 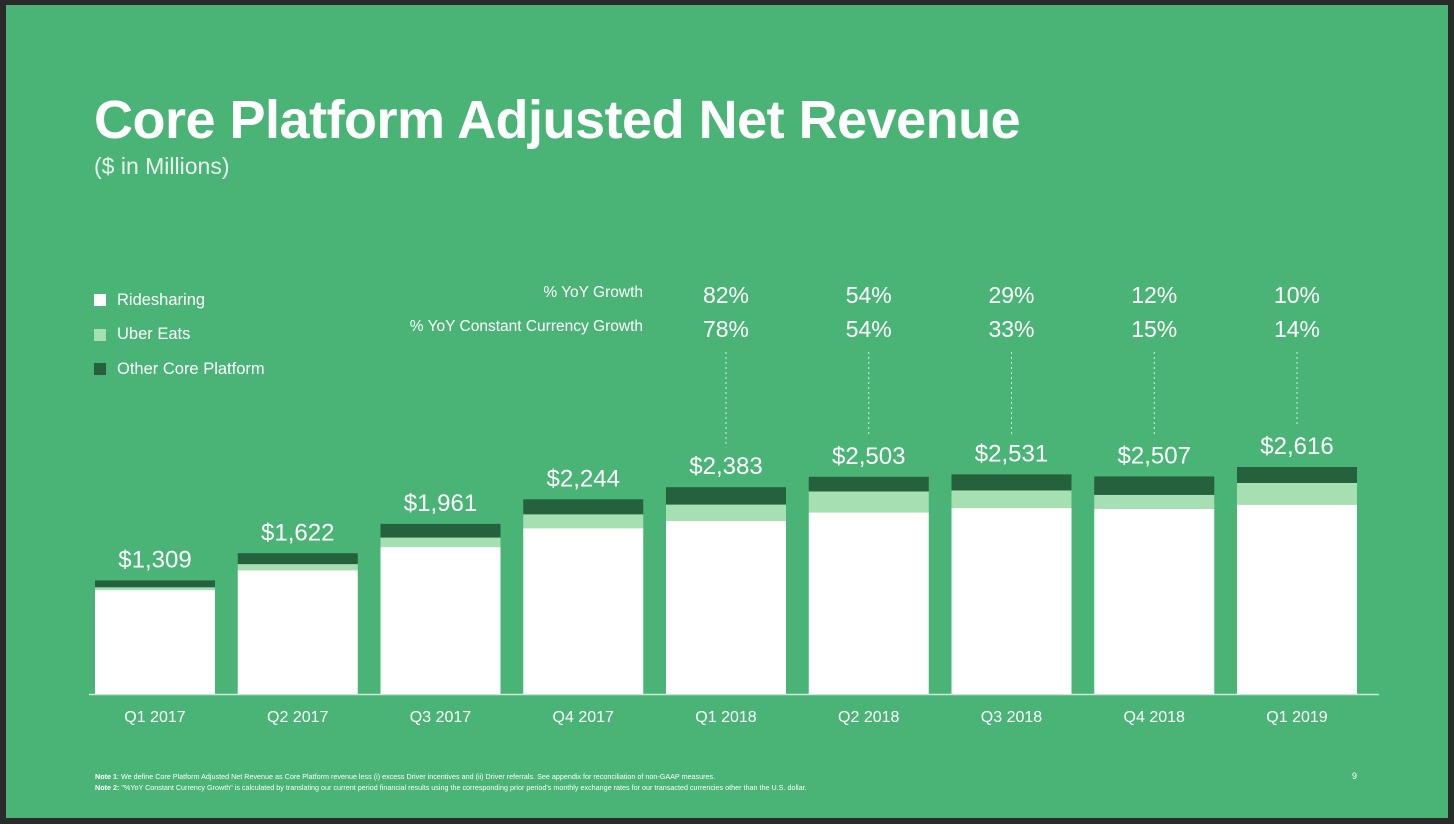 What do you see at coordinates (557, 120) in the screenshot?
I see `page-title: Core Platform Adjusted Net Revenue` at bounding box center [557, 120].